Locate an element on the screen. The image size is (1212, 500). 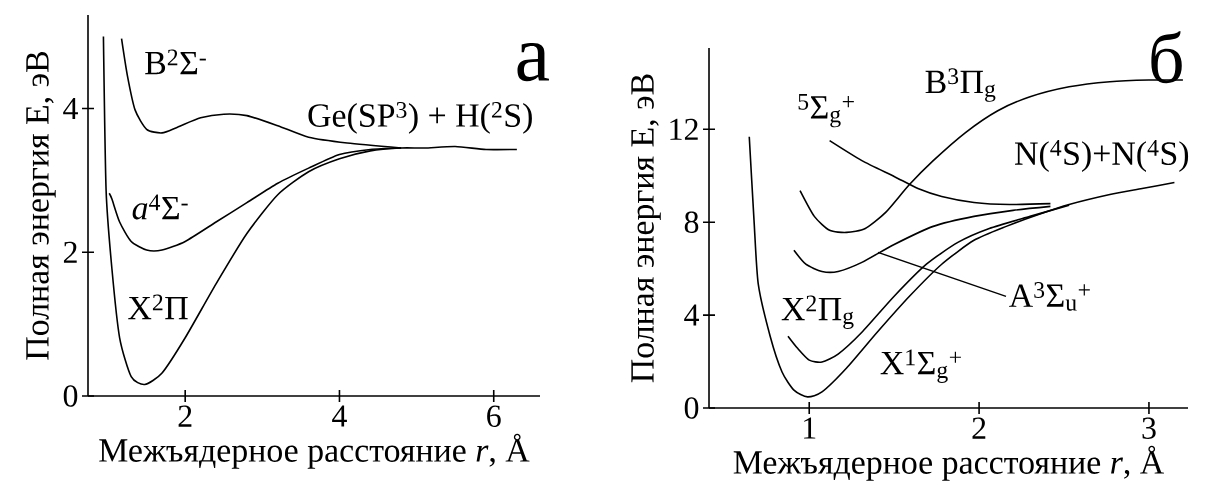
annotation: X$^{1}$Σ$_{g}$$^{+}$ is located at coordinates (920, 366).